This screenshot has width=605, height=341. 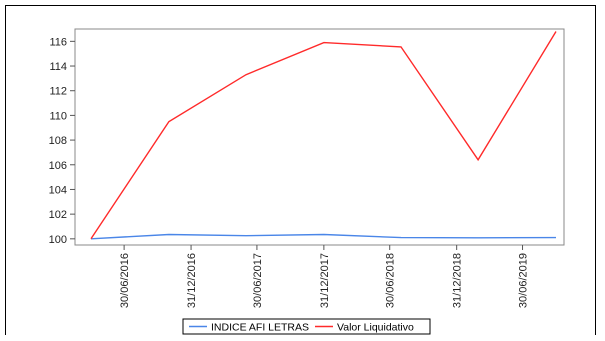 What do you see at coordinates (125, 280) in the screenshot?
I see `x-tick-label: 30/06/2016` at bounding box center [125, 280].